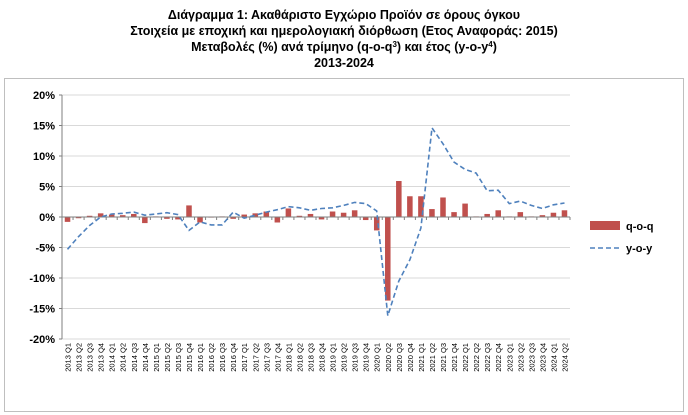 This screenshot has width=688, height=415. I want to click on x-tick-label-15: 2016 Q4, so click(233, 357).